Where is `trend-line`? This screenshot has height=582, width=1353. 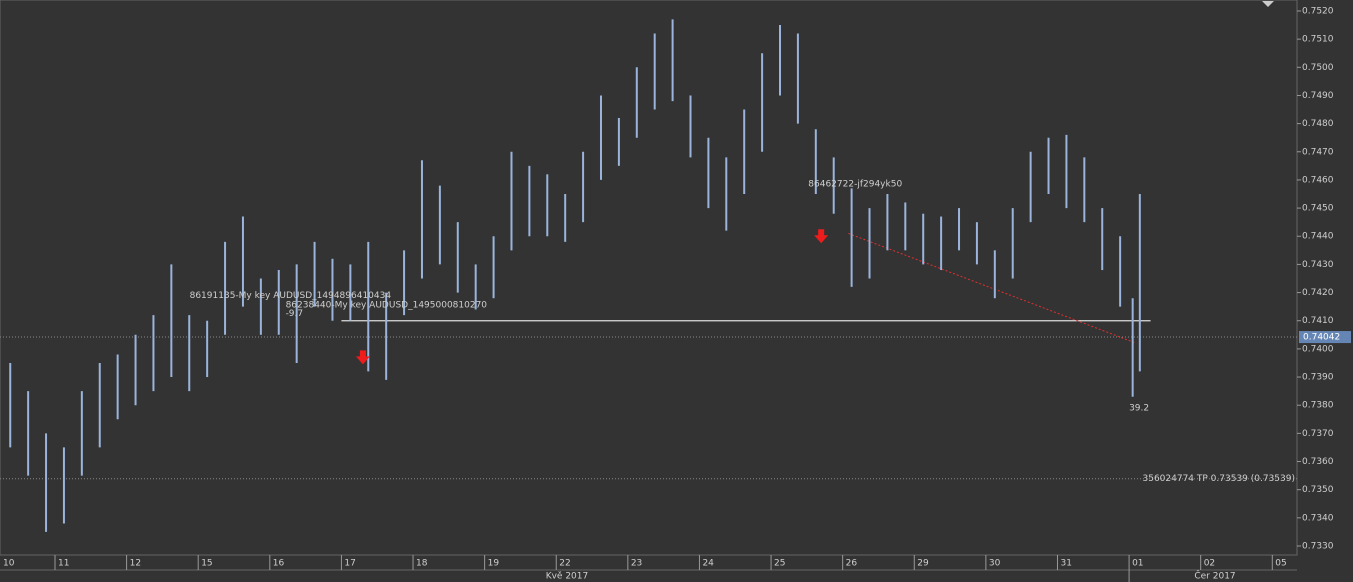
trend-line is located at coordinates (992, 288).